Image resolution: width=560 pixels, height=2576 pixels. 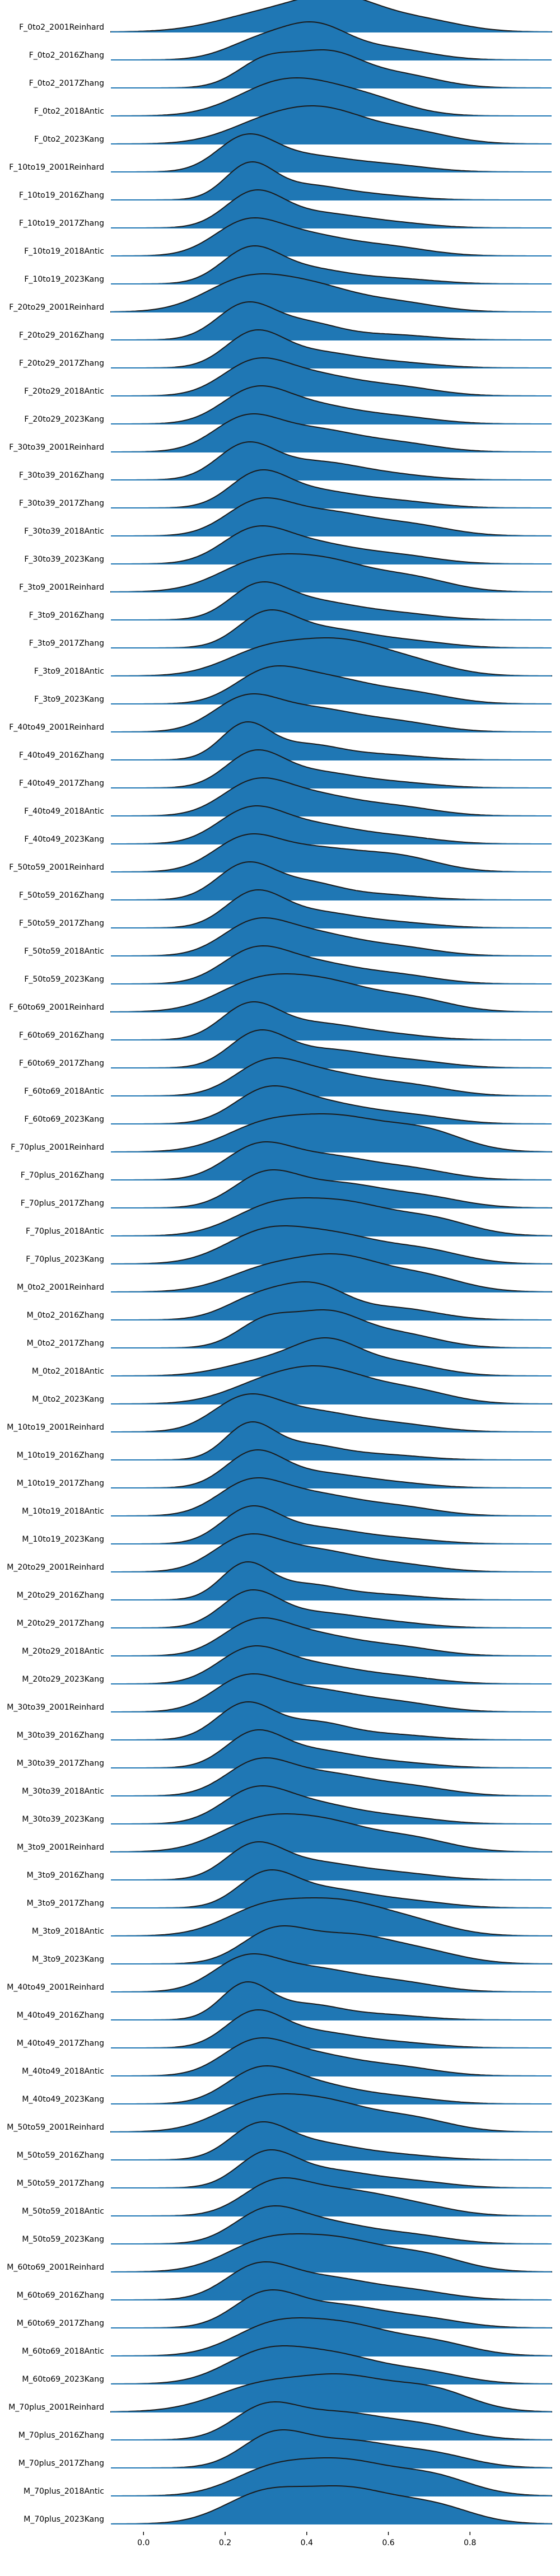 What do you see at coordinates (68, 1372) in the screenshot?
I see `ridge-row-label: M_0to2_2018Antic` at bounding box center [68, 1372].